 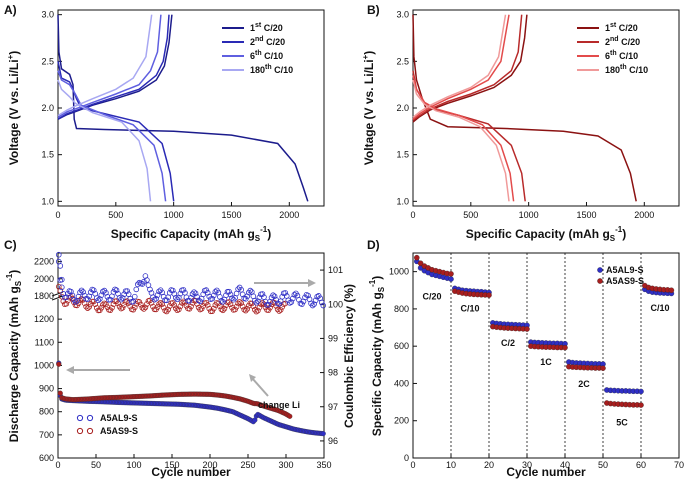 I want to click on panel-b-legend: 1st C/20 2nd C/20 6th C/10 180th C/10, so click(x=612, y=48).